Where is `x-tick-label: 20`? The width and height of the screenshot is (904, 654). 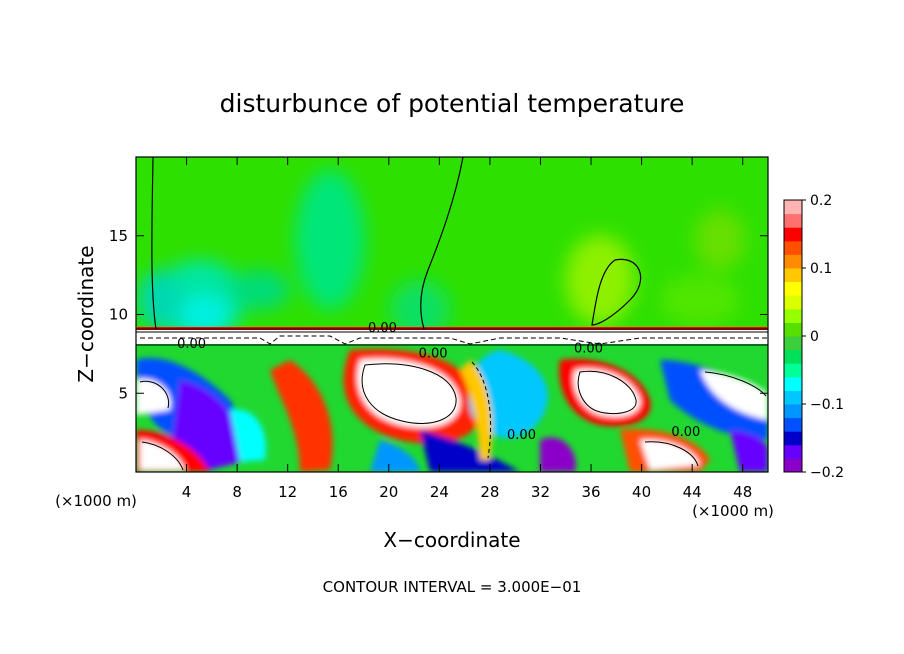 x-tick-label: 20 is located at coordinates (388, 492).